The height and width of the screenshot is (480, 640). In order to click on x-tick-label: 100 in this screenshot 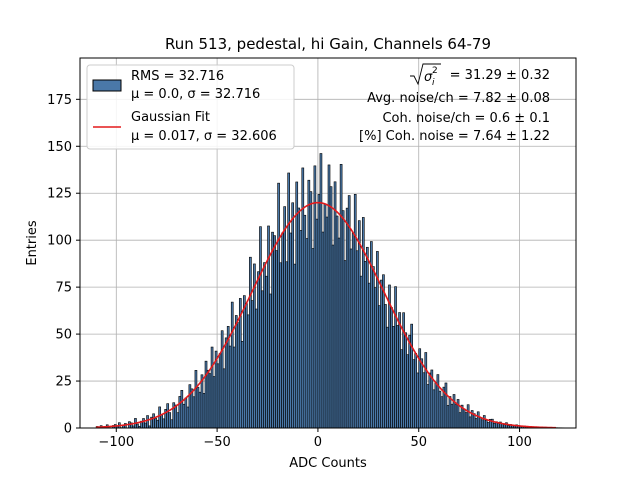, I will do `click(519, 442)`.